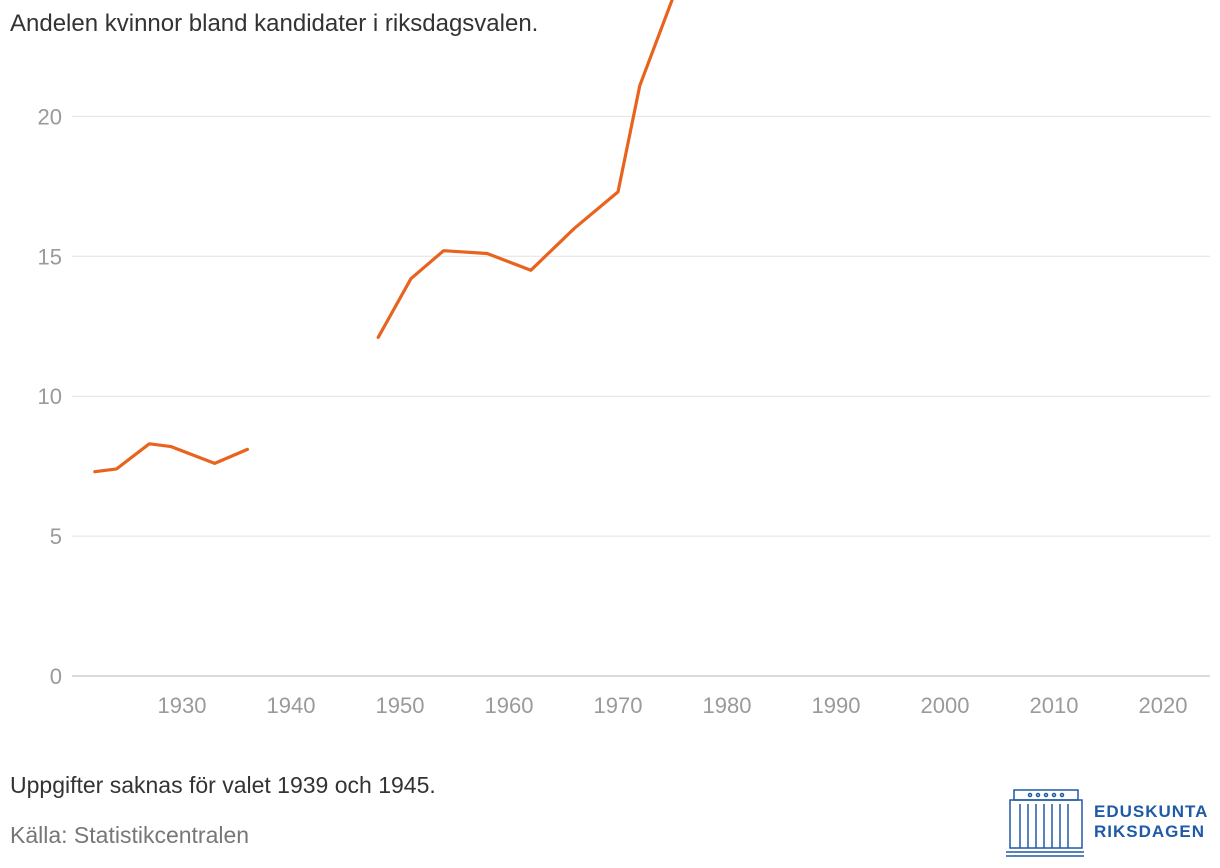  Describe the element at coordinates (182, 705) in the screenshot. I see `x-tick-label: 1930` at that location.